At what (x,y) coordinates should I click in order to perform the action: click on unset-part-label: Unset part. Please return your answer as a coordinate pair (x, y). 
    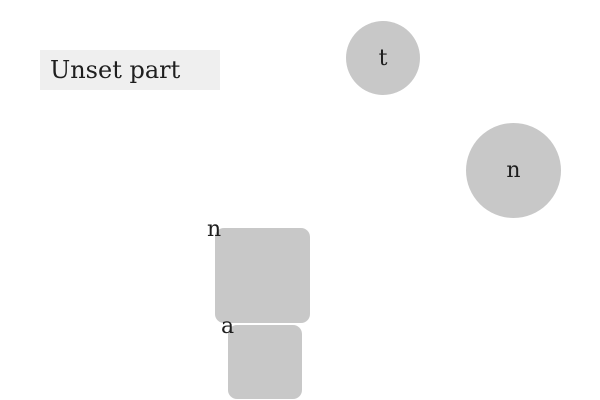
    Looking at the image, I should click on (130, 70).